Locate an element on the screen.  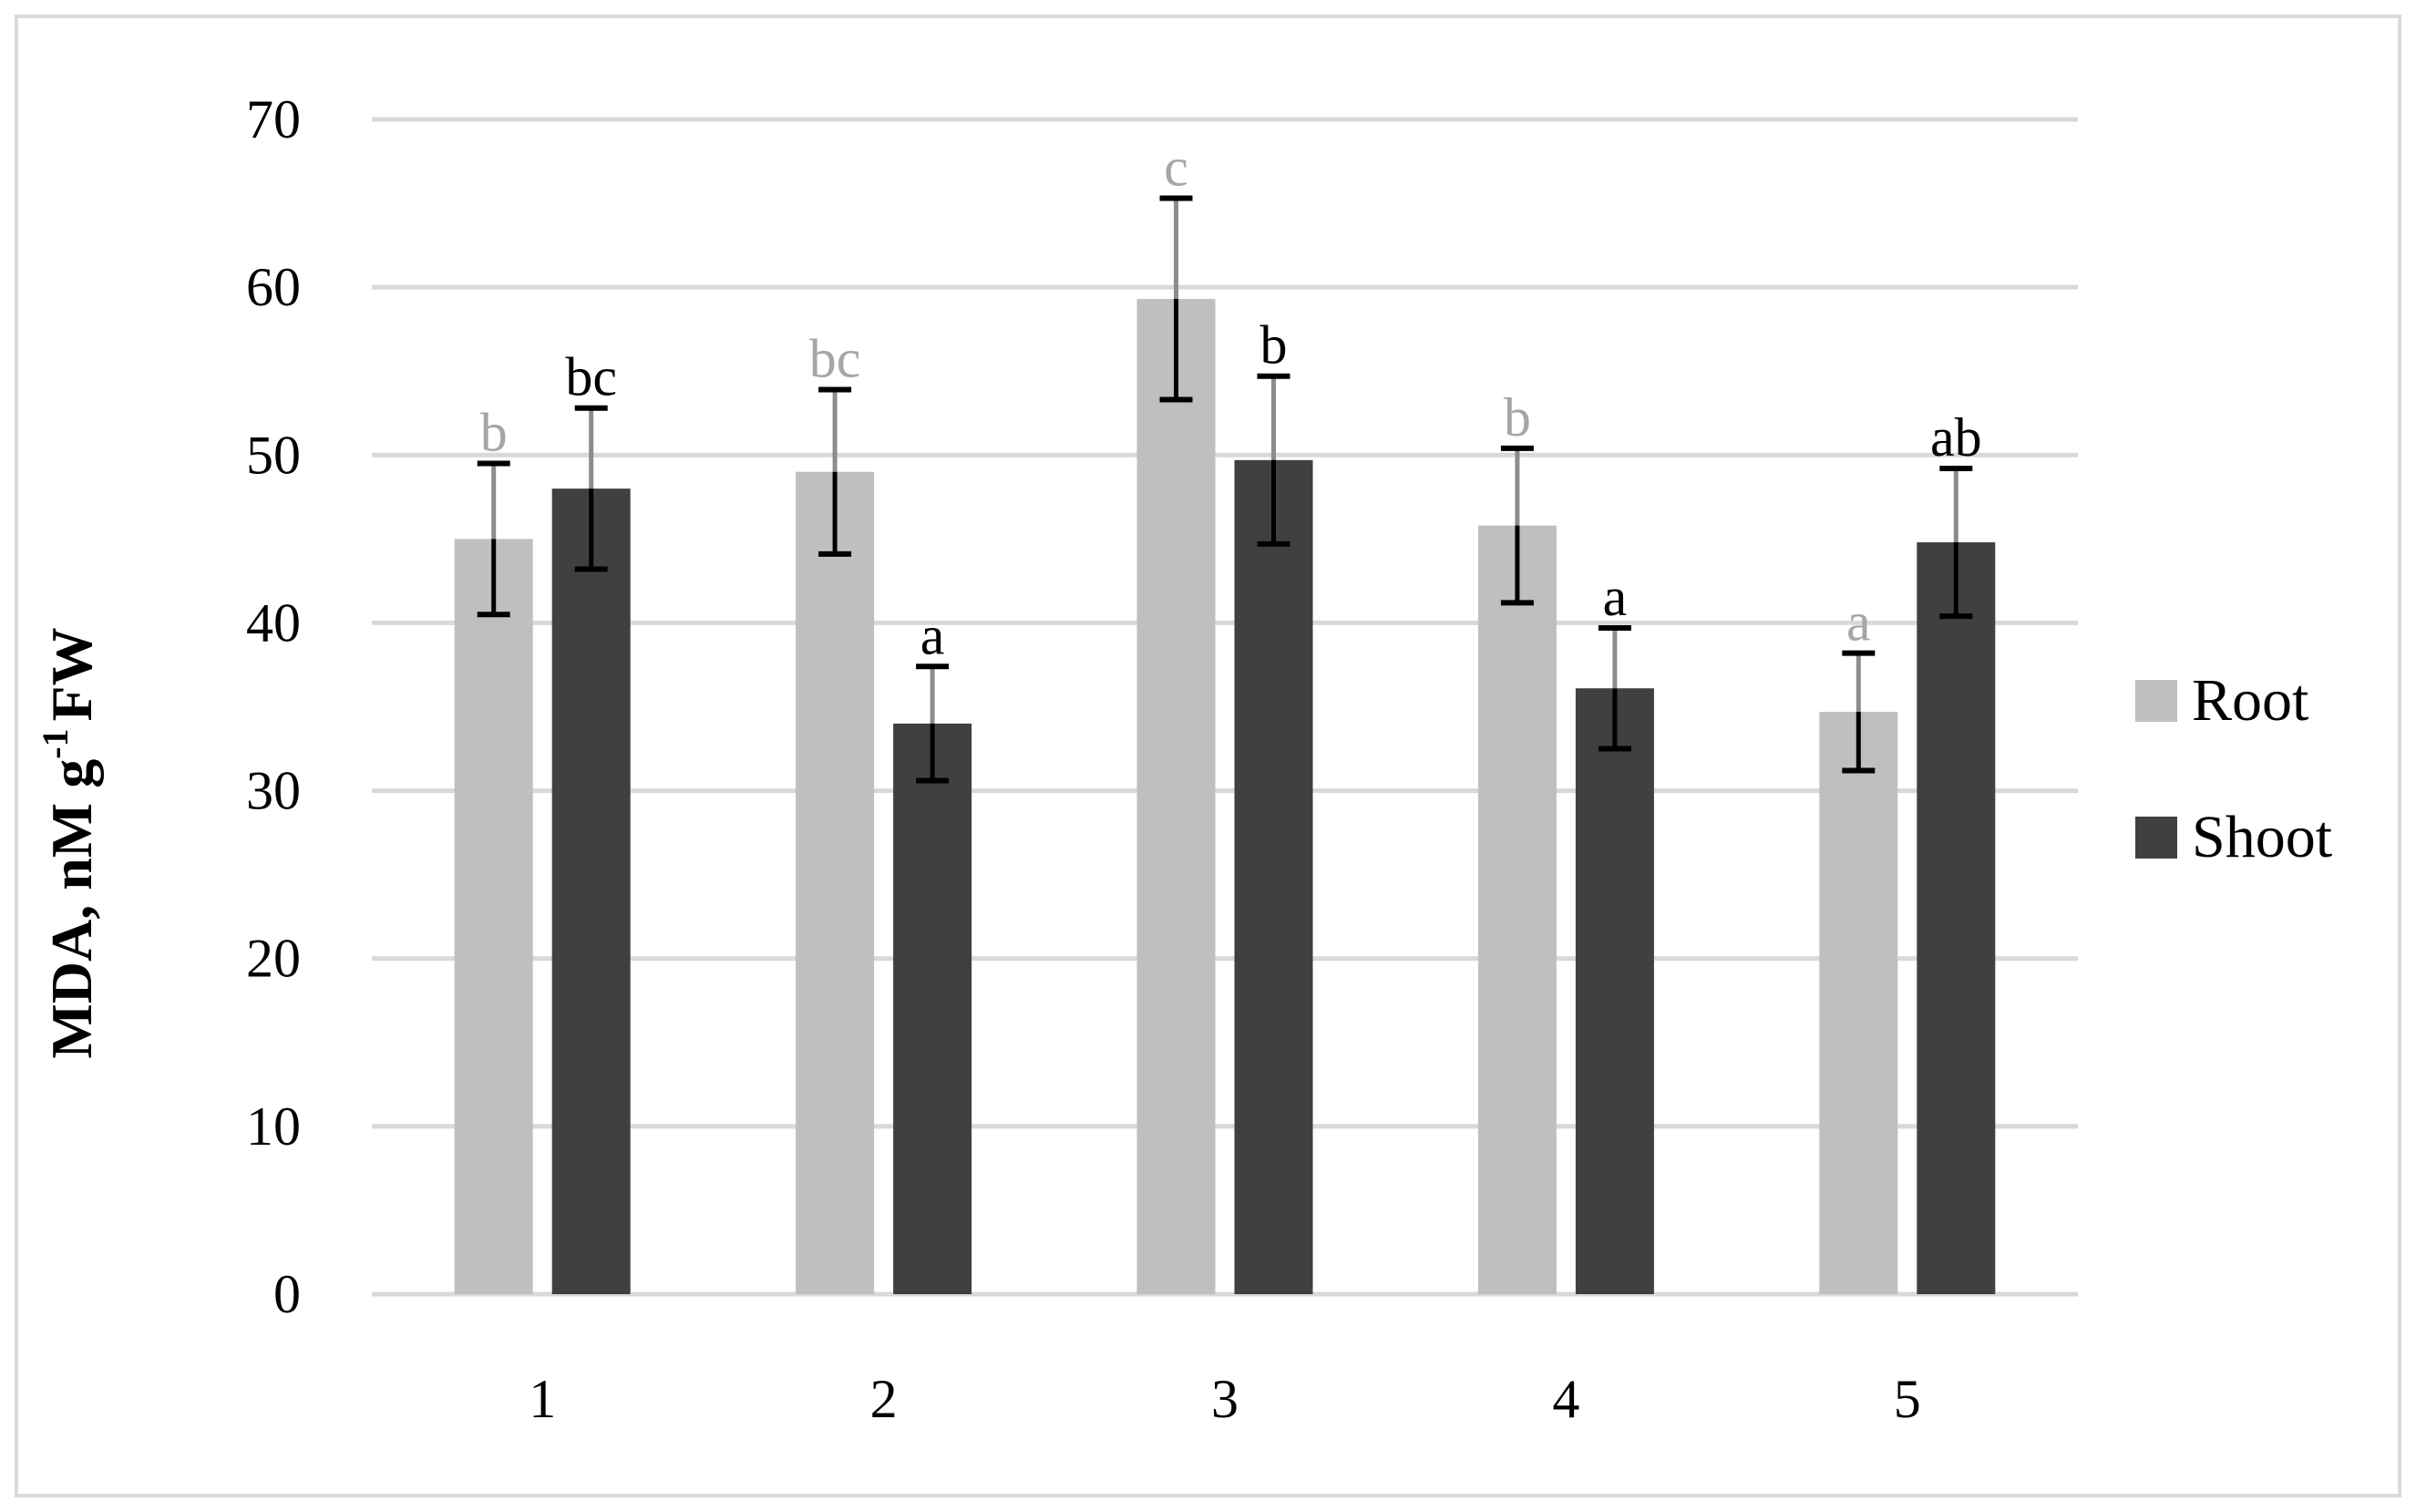
significance-label-shoot-2: a is located at coordinates (932, 635).